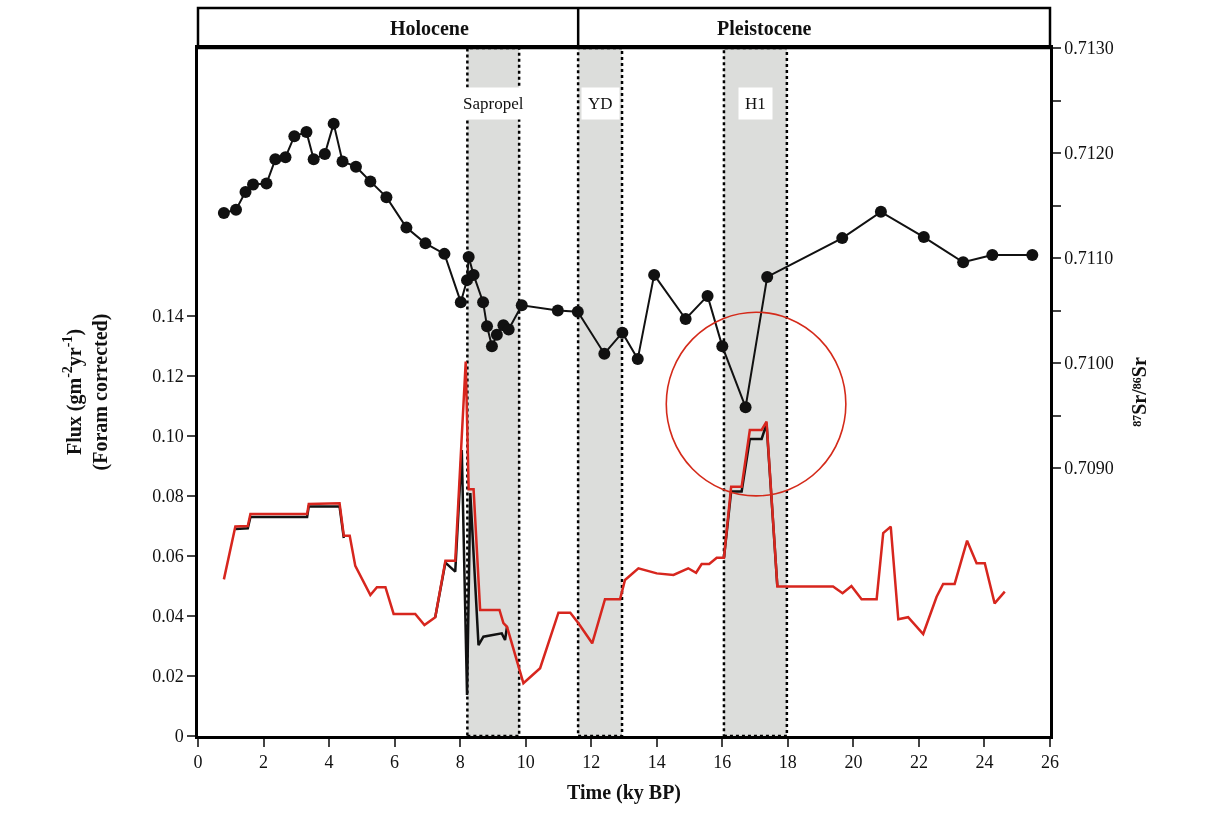 The width and height of the screenshot is (1221, 831). I want to click on x-tick-label: 18, so click(787, 762).